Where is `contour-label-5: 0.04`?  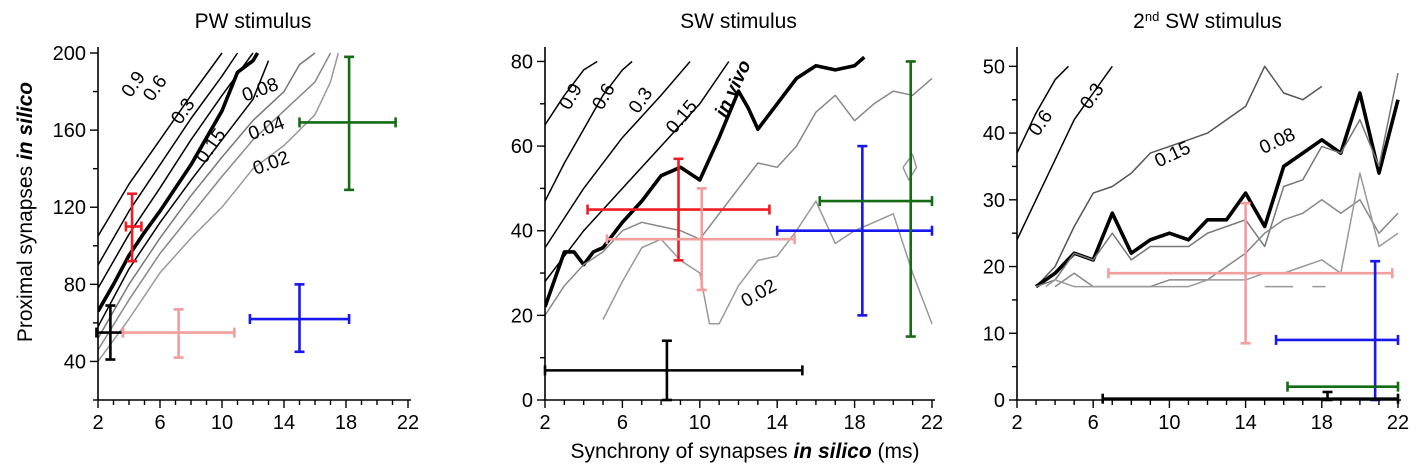 contour-label-5: 0.04 is located at coordinates (267, 128).